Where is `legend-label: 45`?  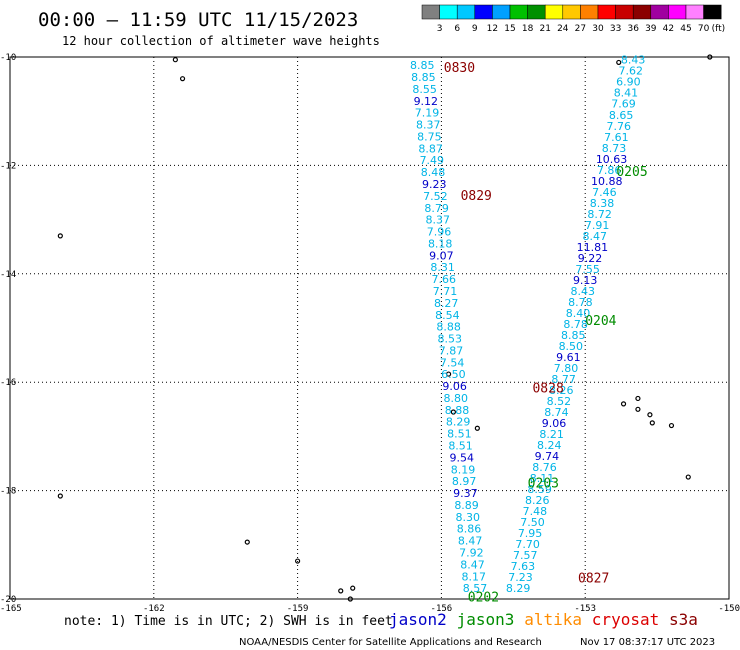 legend-label: 45 is located at coordinates (685, 29).